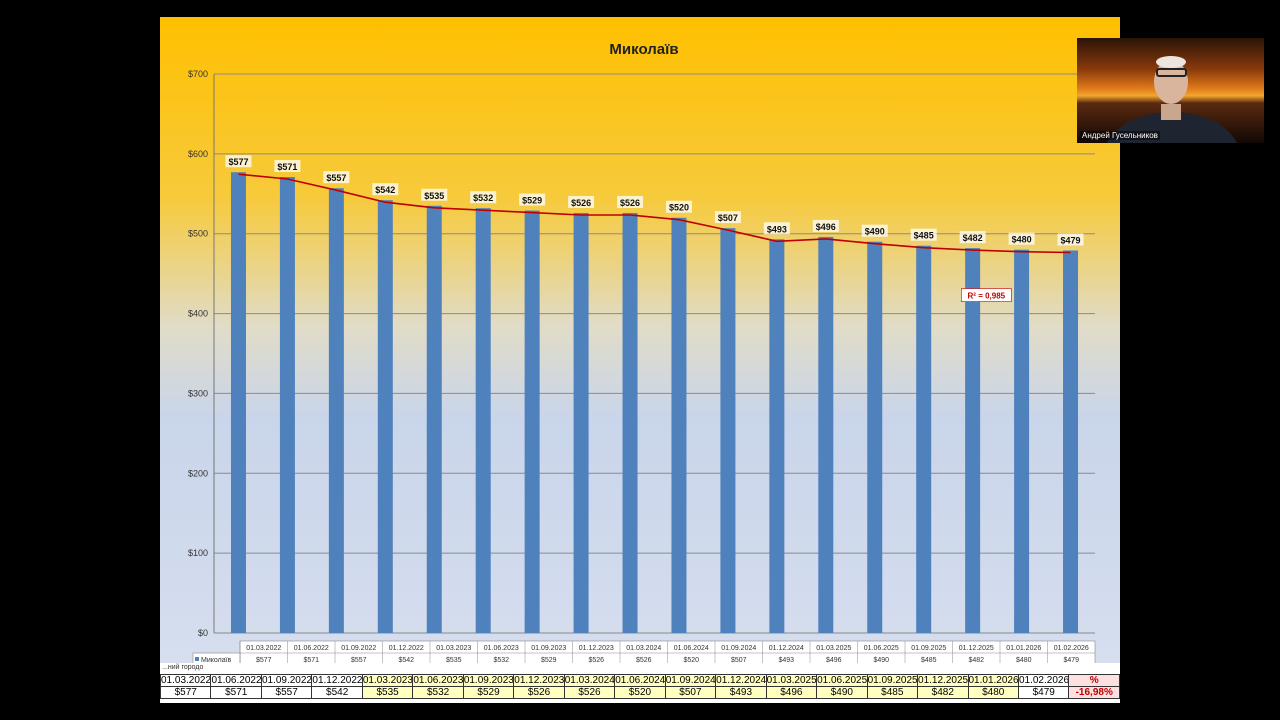 The width and height of the screenshot is (1280, 720). I want to click on x-tick-label: 01.09.2025, so click(928, 648).